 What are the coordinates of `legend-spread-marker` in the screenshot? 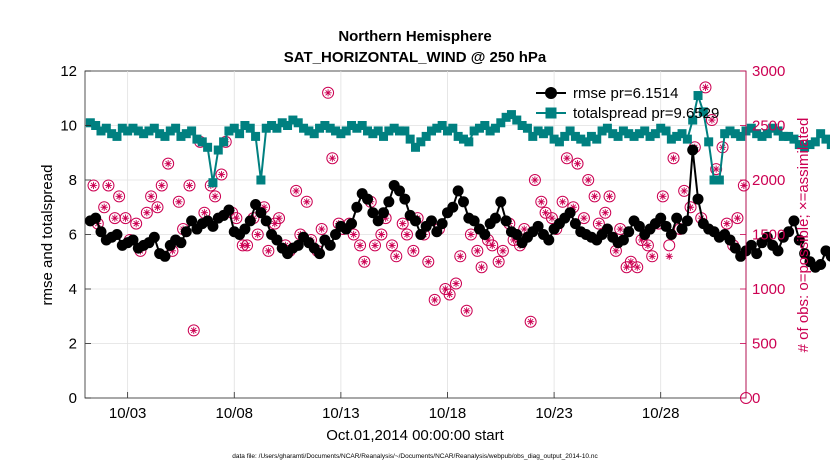 It's located at (551, 113).